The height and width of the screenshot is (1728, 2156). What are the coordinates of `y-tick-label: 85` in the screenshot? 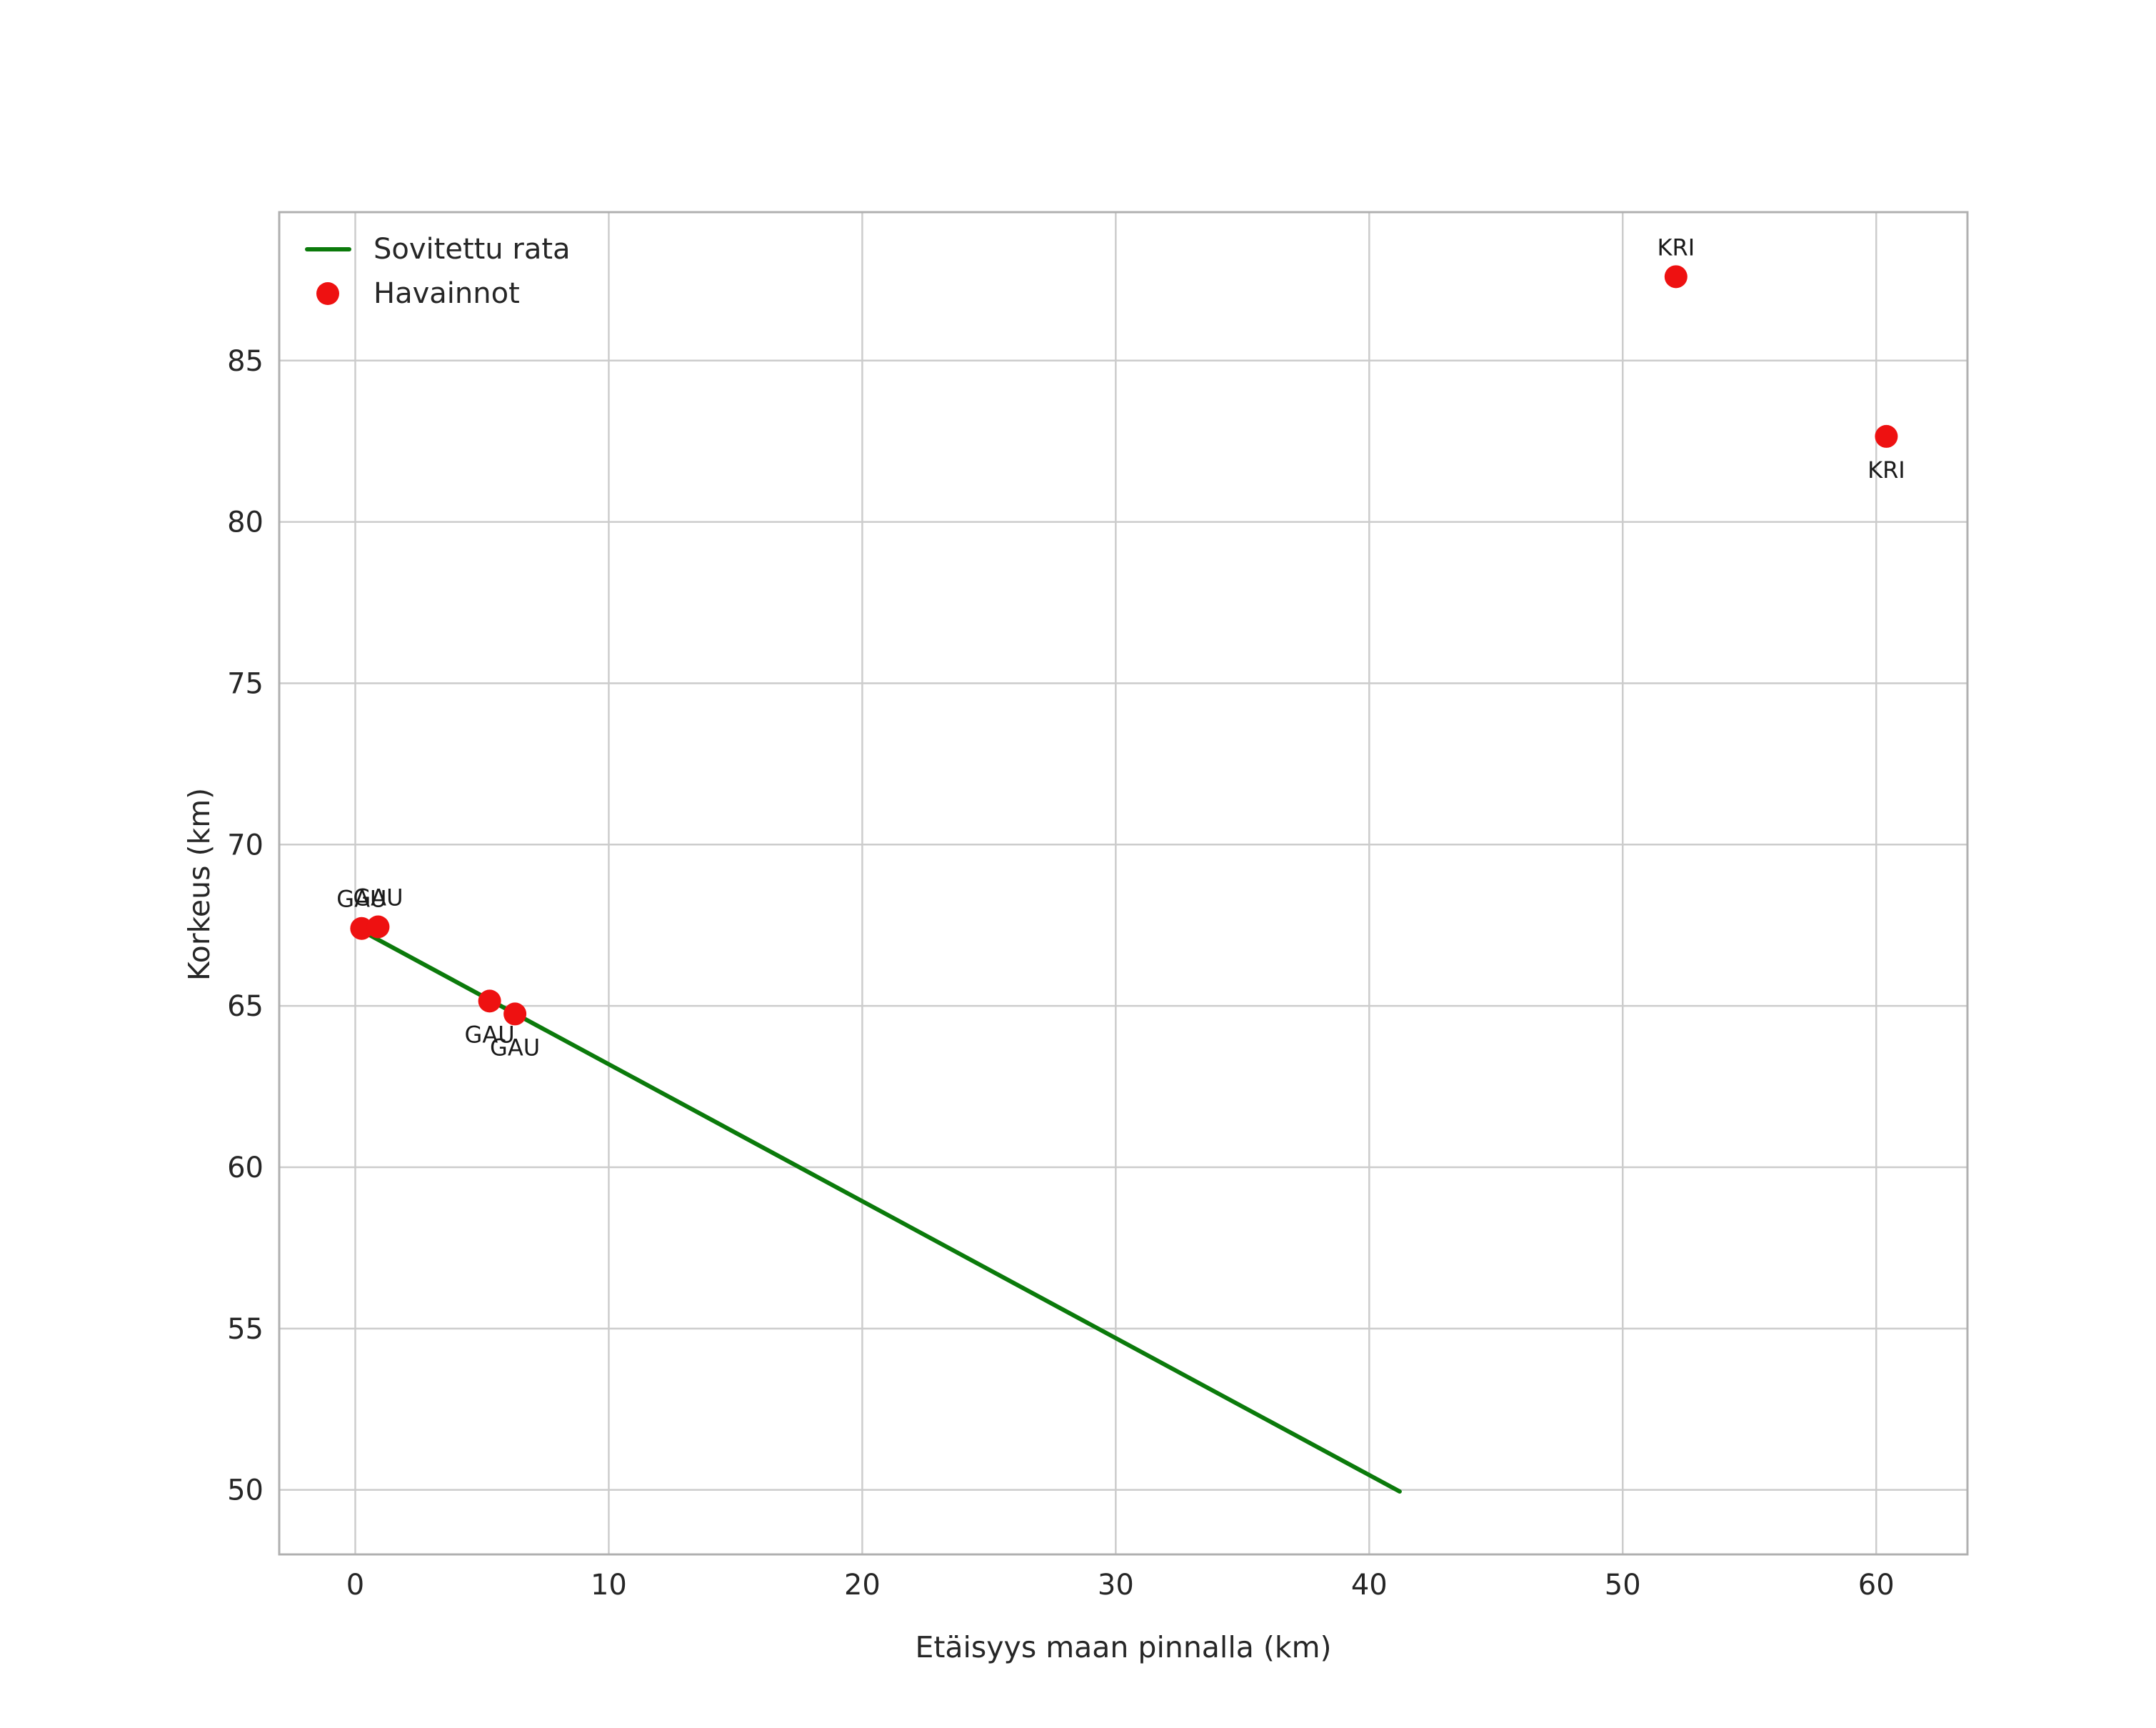 It's located at (246, 361).